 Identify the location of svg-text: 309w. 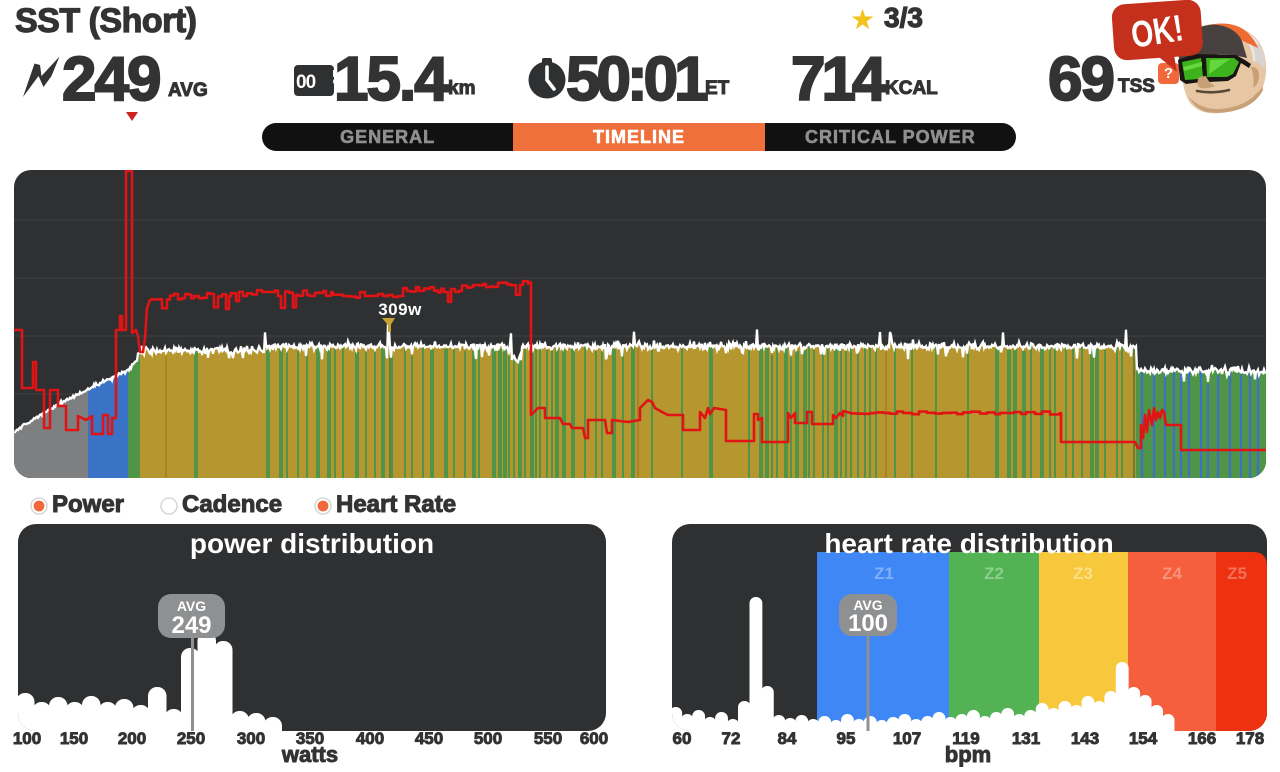
(400, 309).